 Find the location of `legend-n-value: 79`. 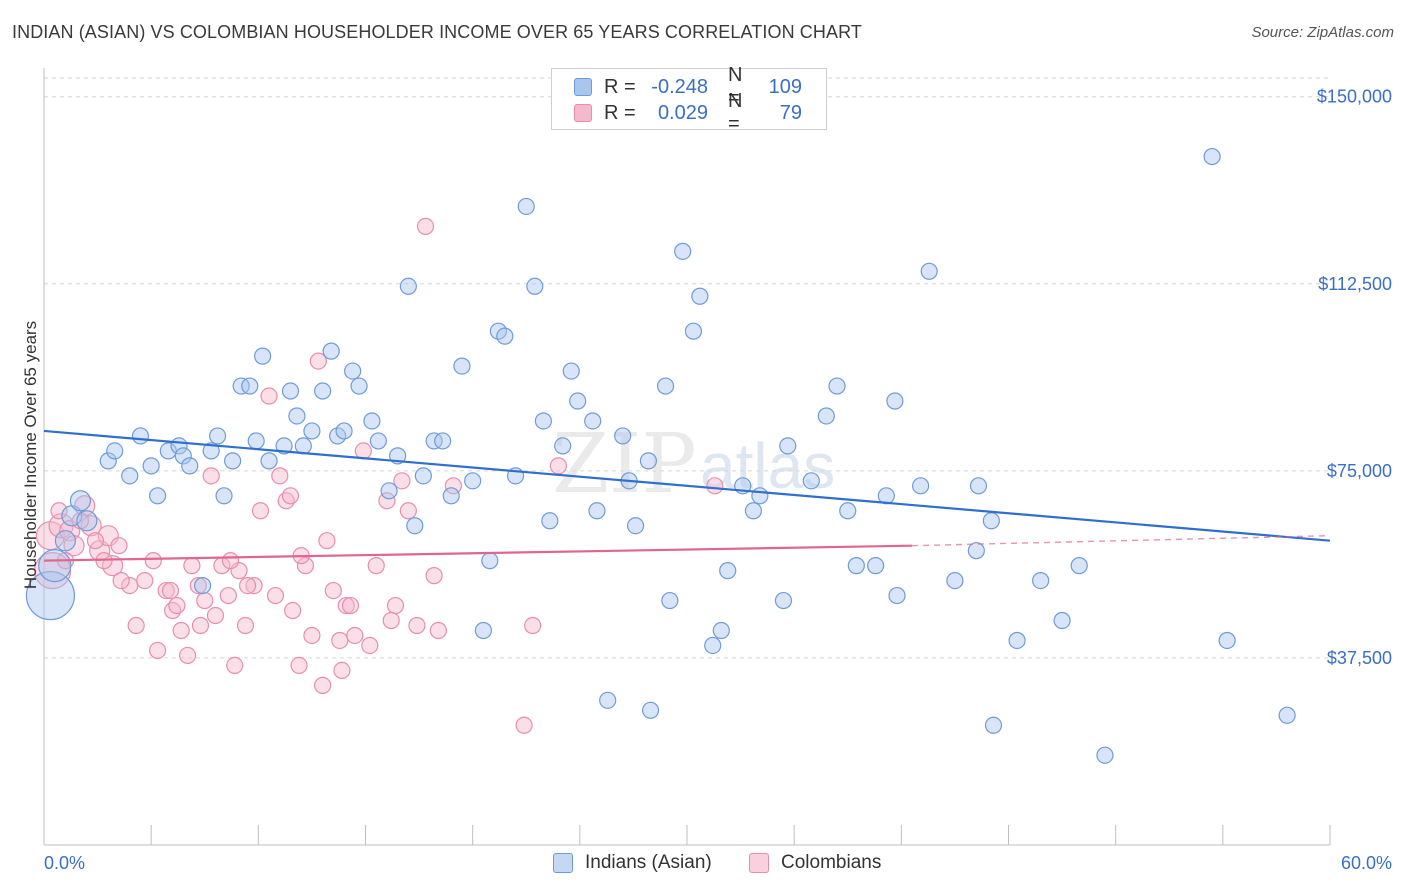

legend-n-value: 79 is located at coordinates (790, 112).